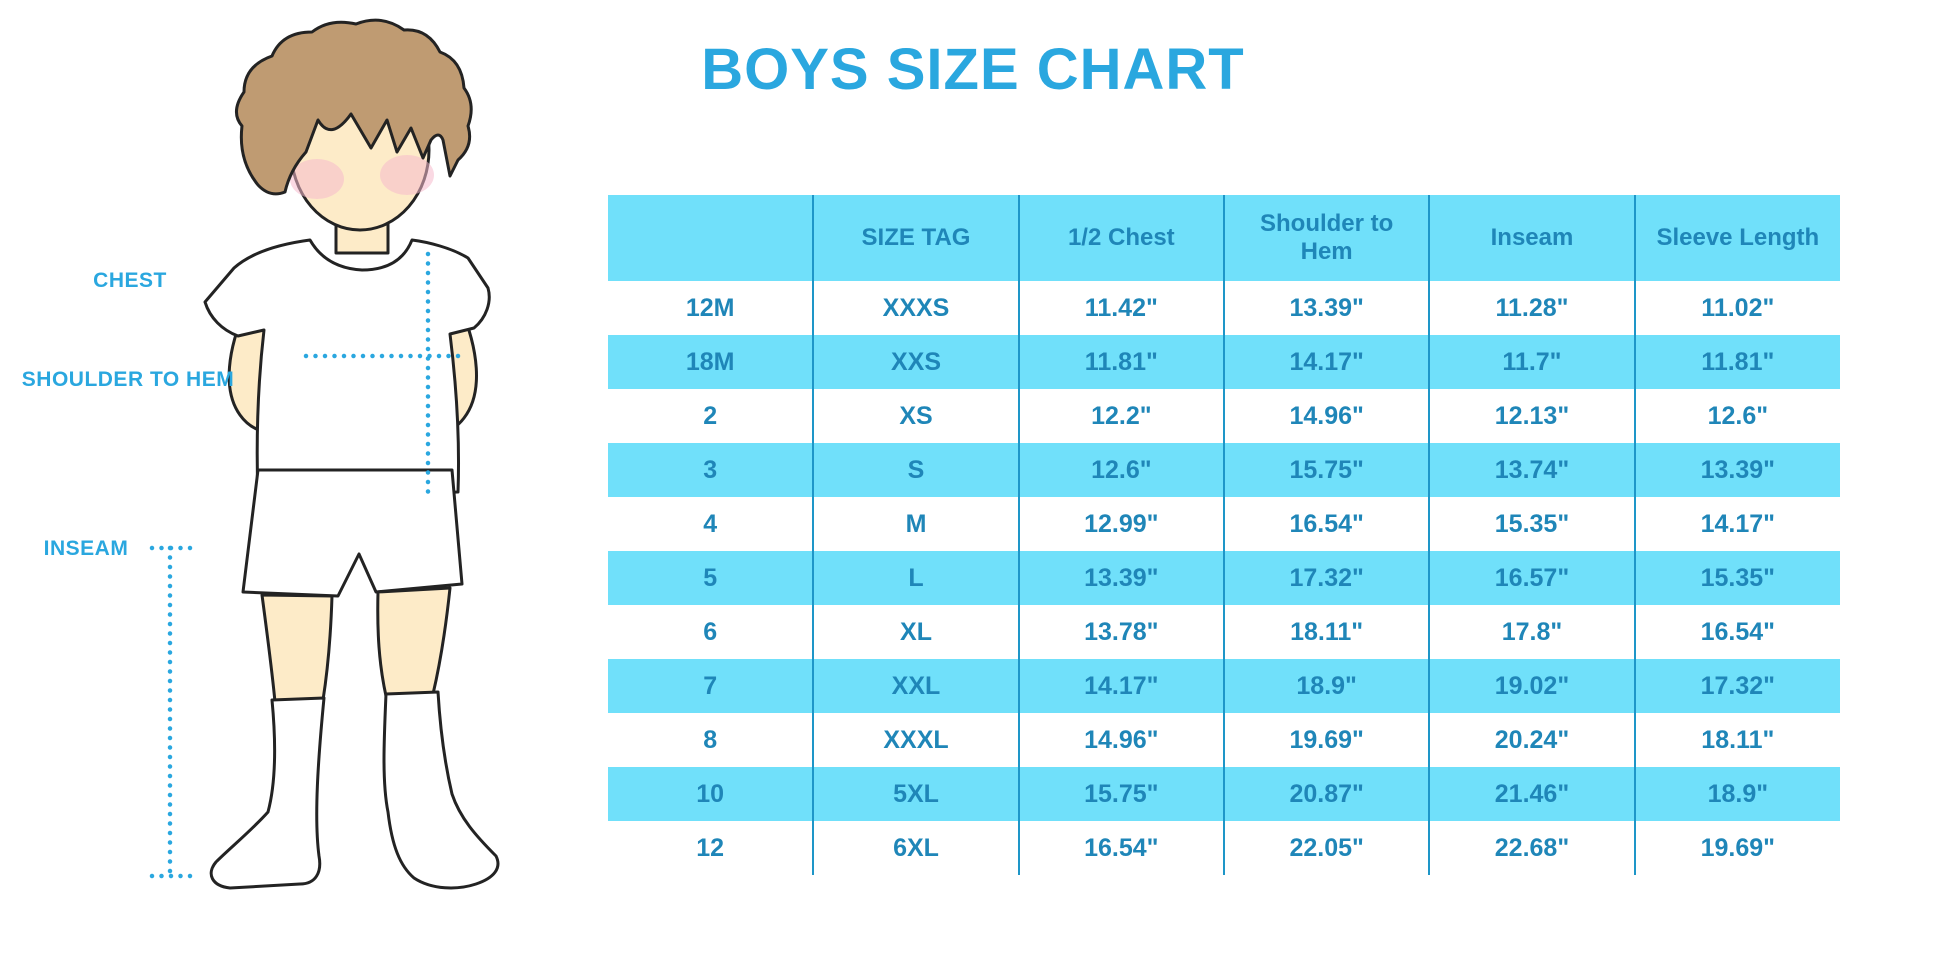  What do you see at coordinates (915, 524) in the screenshot?
I see `table-cell: M` at bounding box center [915, 524].